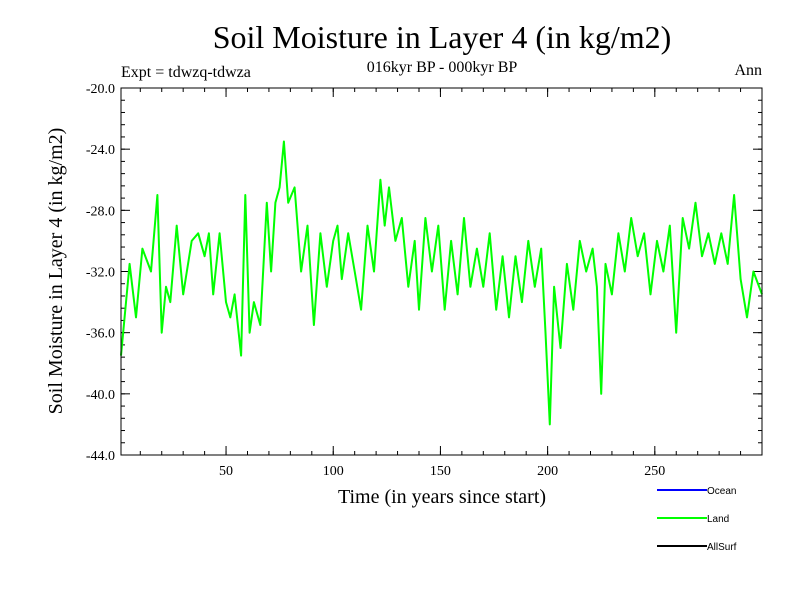 The height and width of the screenshot is (600, 800). Describe the element at coordinates (721, 491) in the screenshot. I see `legend-ocean-label: Ocean` at that location.